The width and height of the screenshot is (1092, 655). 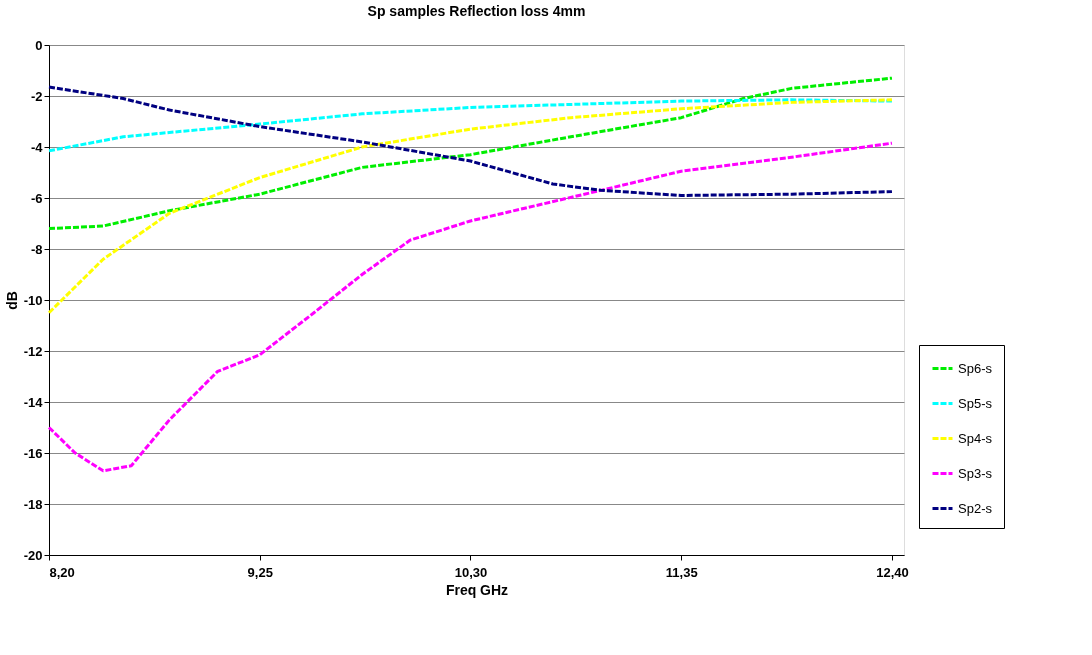 I want to click on legend-label: Sp4-s, so click(x=975, y=438).